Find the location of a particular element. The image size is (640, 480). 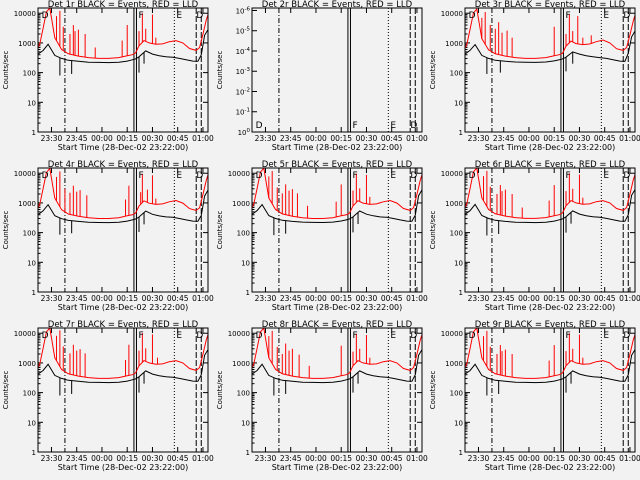

x-tick-label: 00:15 is located at coordinates (554, 298).